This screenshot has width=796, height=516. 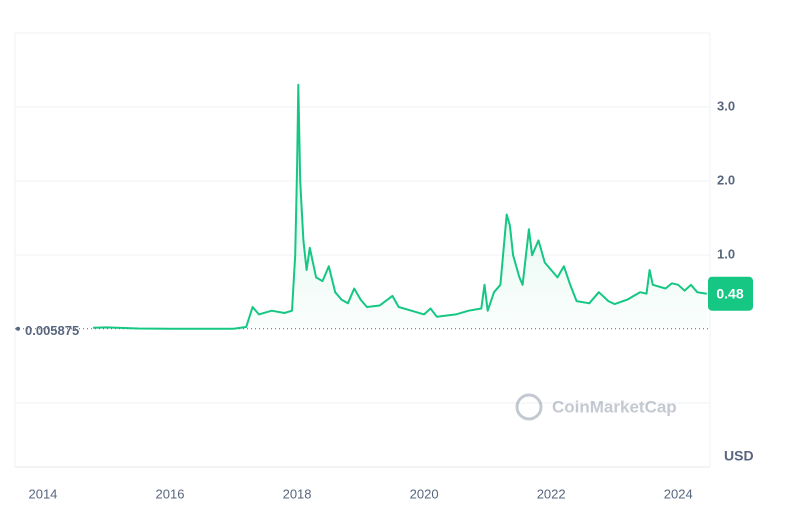 I want to click on x-tick-label: 2024, so click(x=678, y=493).